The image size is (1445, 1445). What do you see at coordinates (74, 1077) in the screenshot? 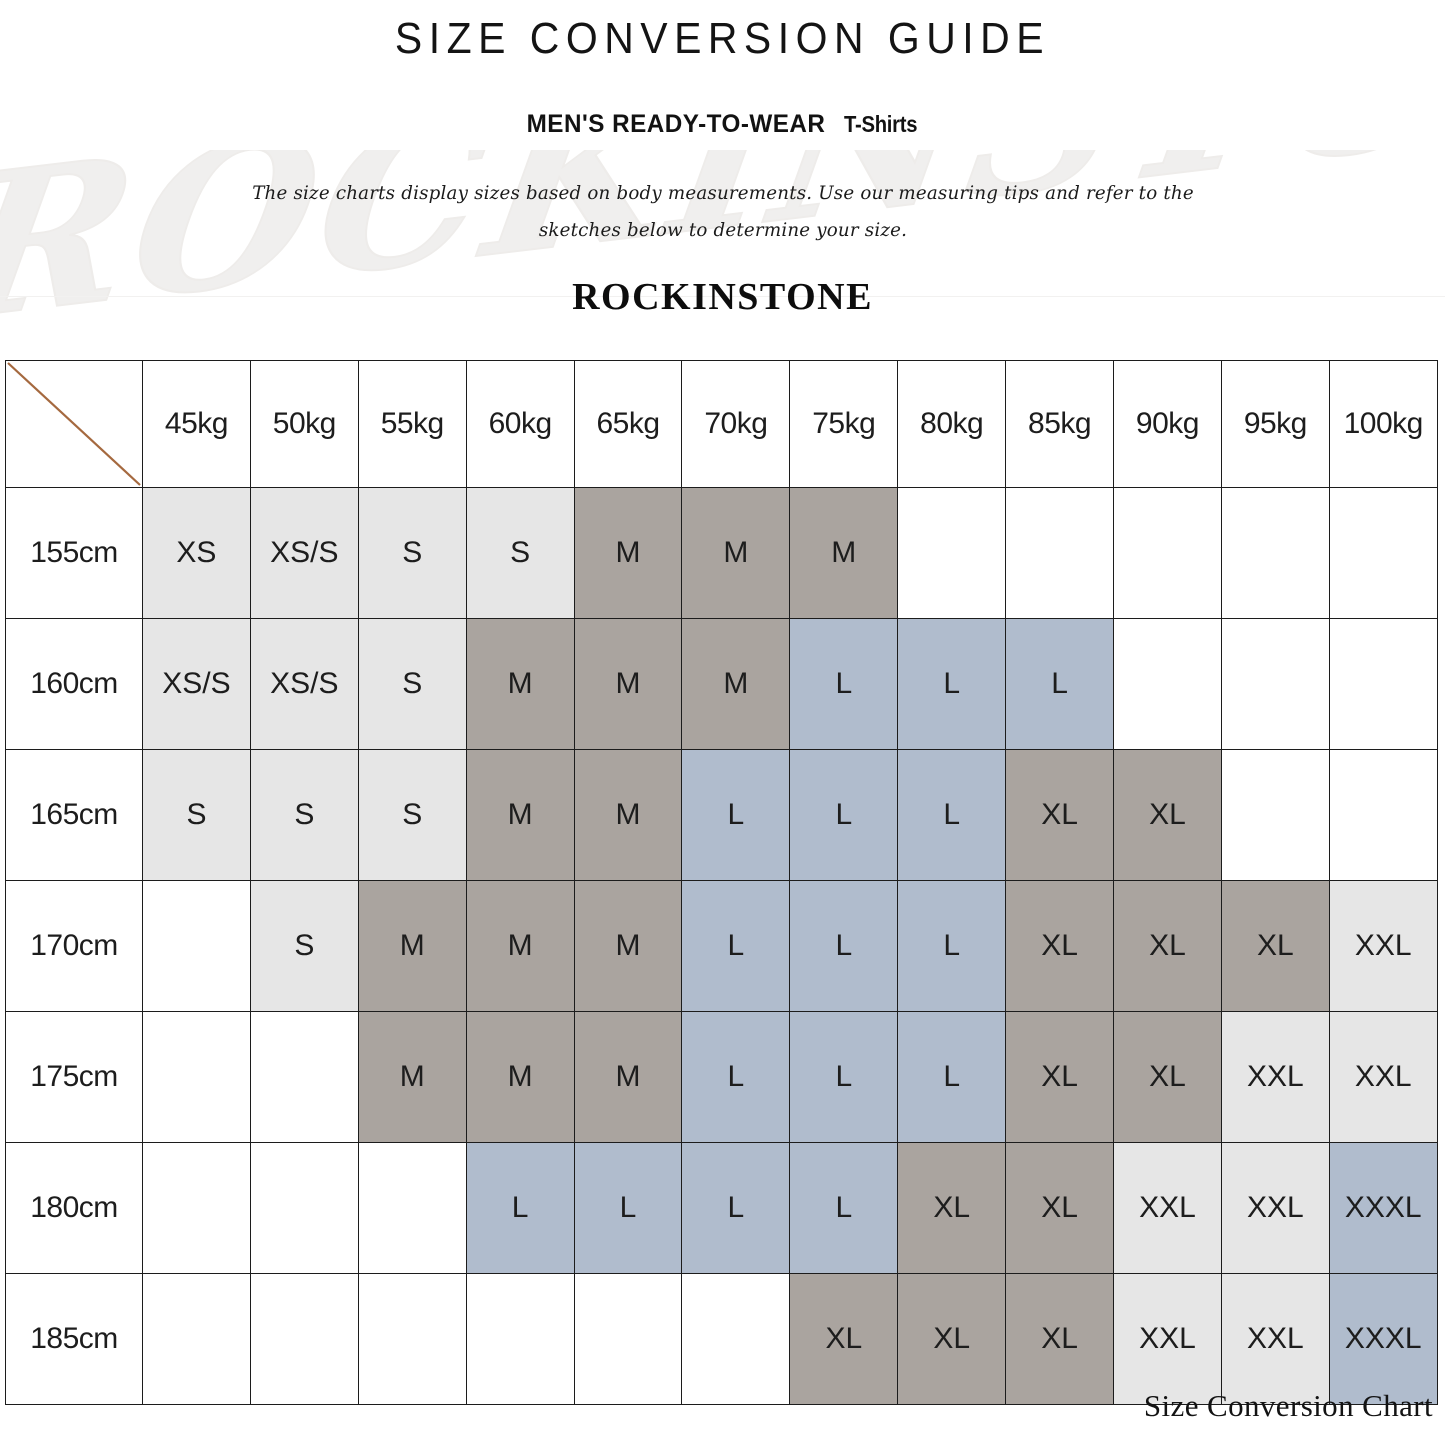
I see `row-header-height: 175cm` at bounding box center [74, 1077].